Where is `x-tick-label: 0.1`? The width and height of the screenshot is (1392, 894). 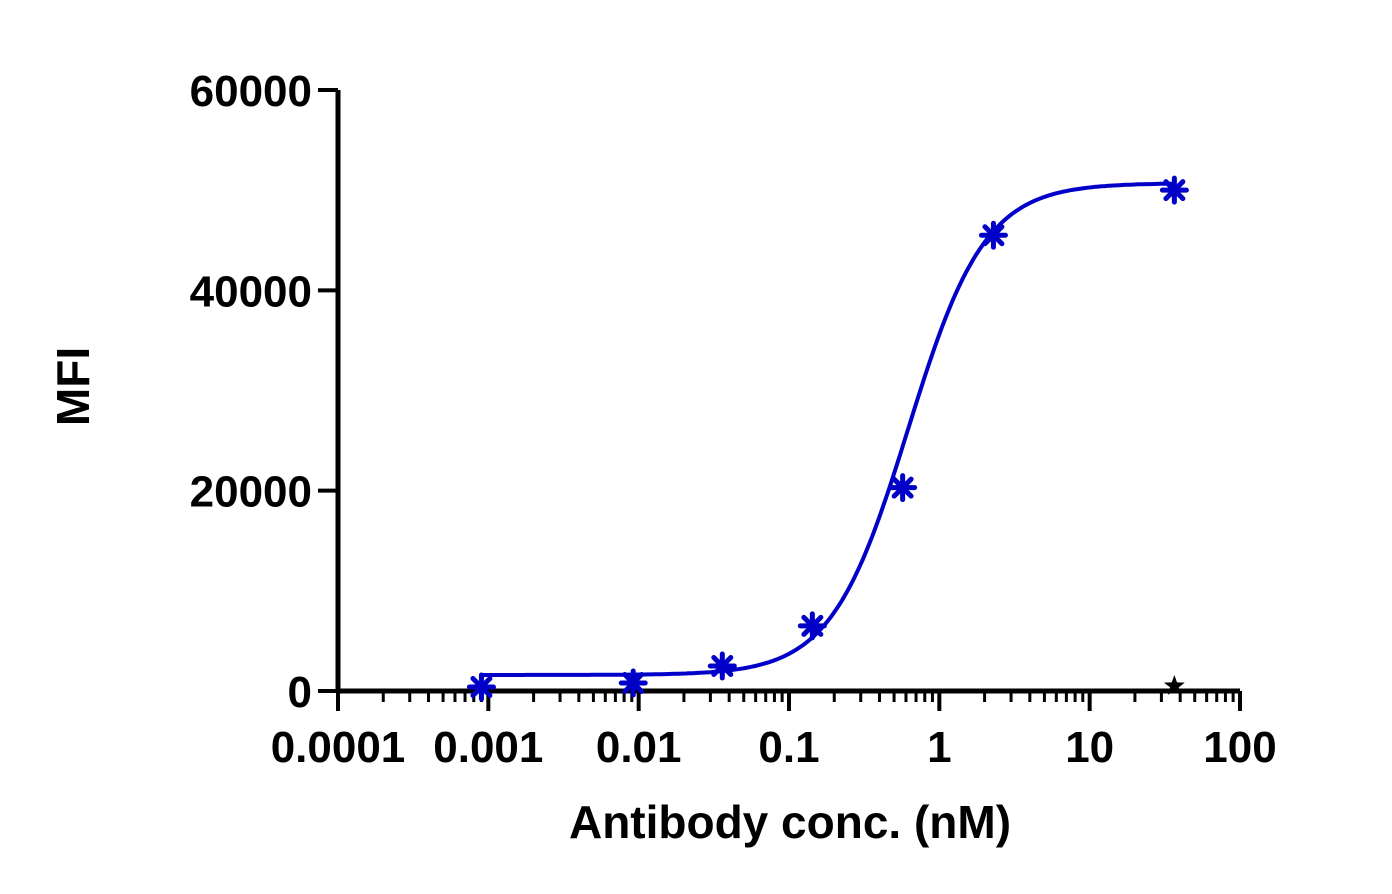 x-tick-label: 0.1 is located at coordinates (788, 747).